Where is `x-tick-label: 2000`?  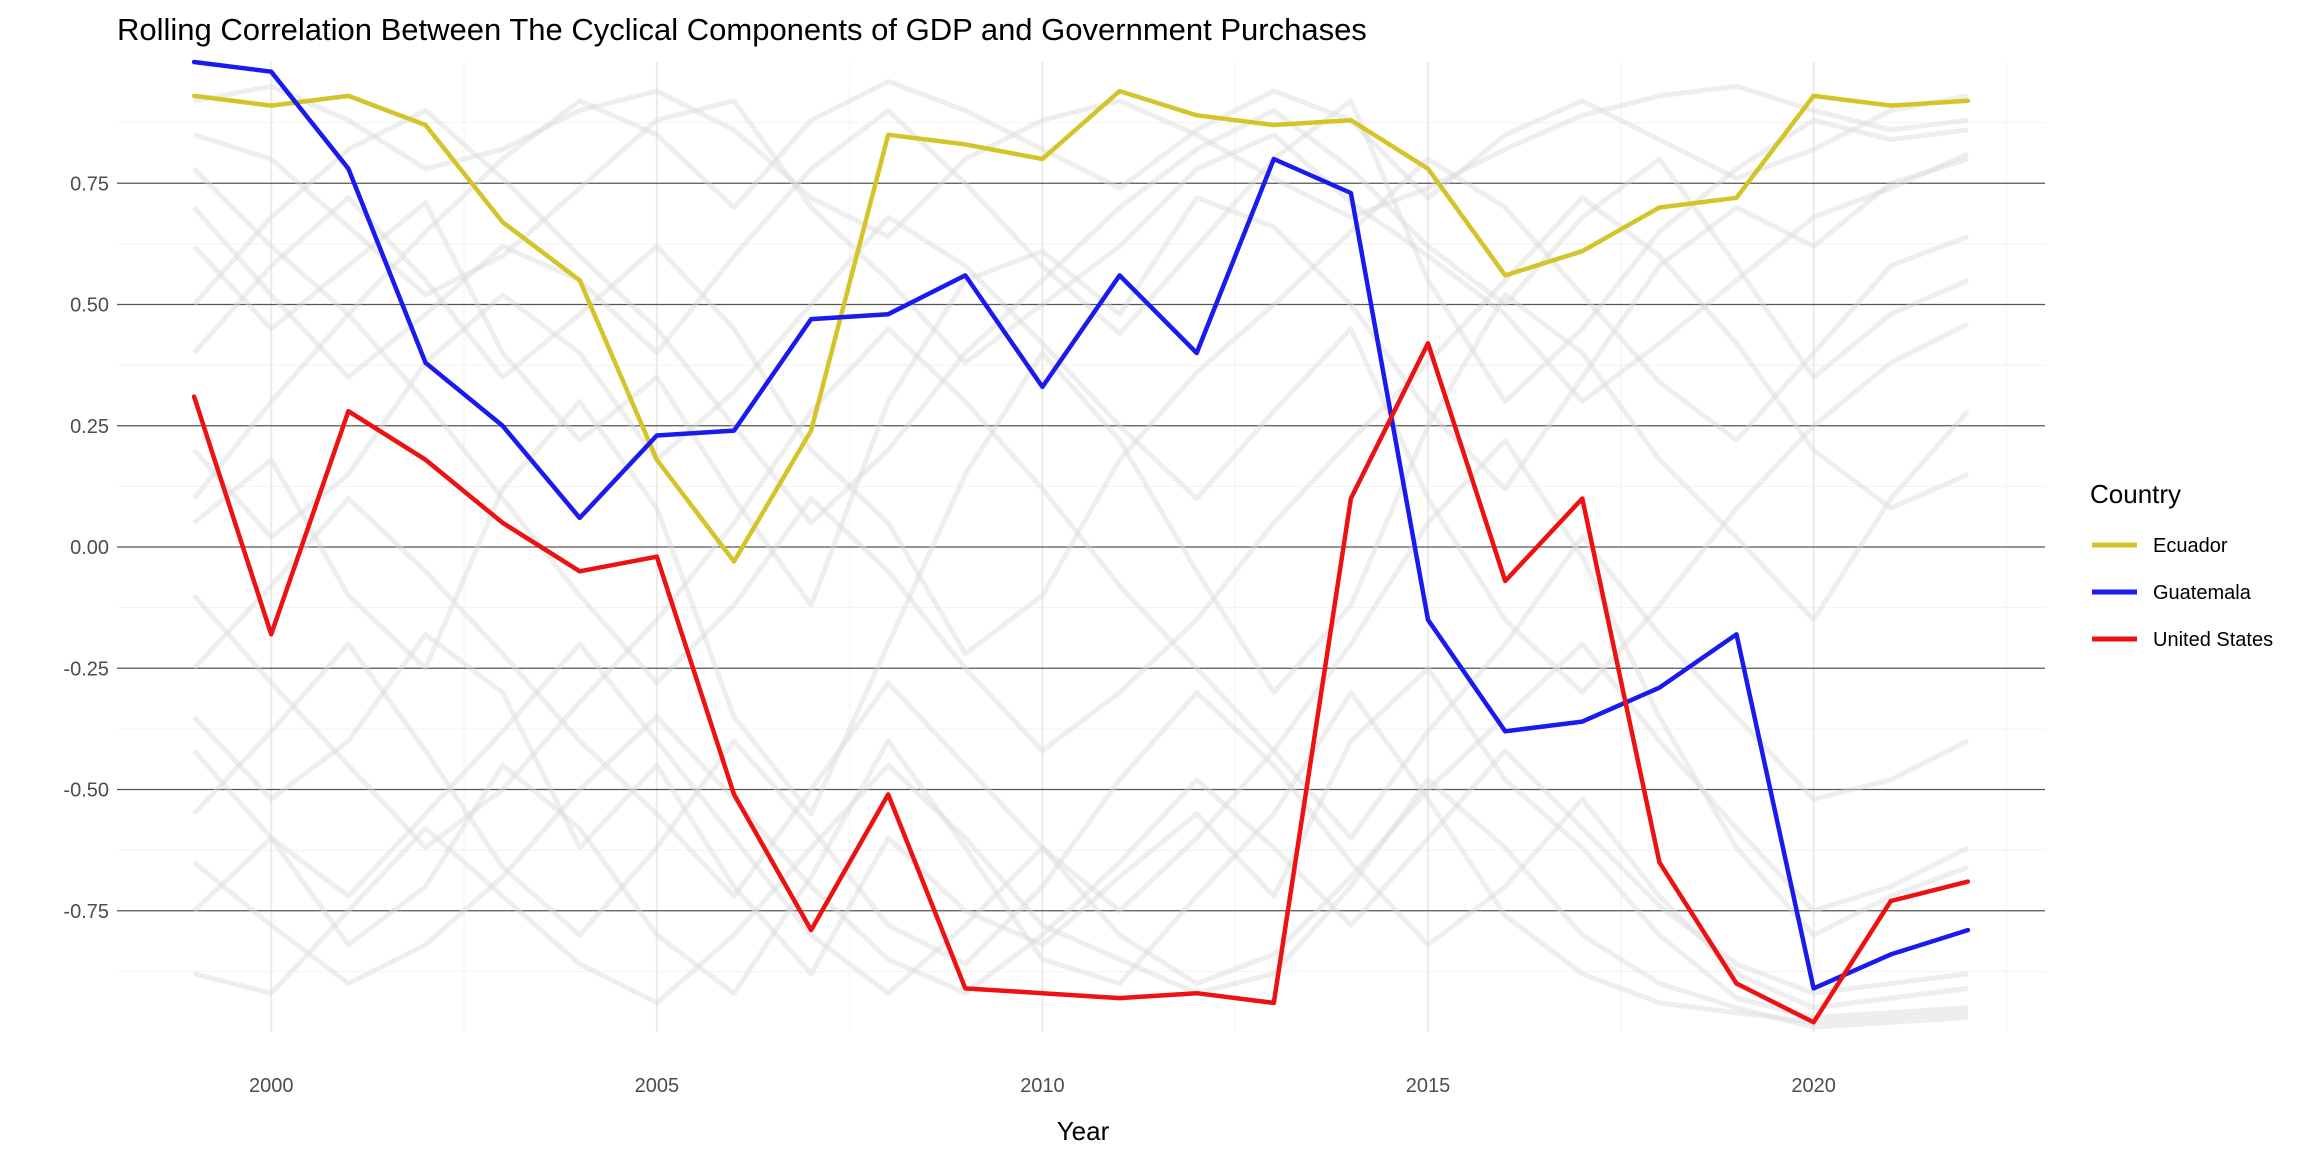
x-tick-label: 2000 is located at coordinates (271, 1086).